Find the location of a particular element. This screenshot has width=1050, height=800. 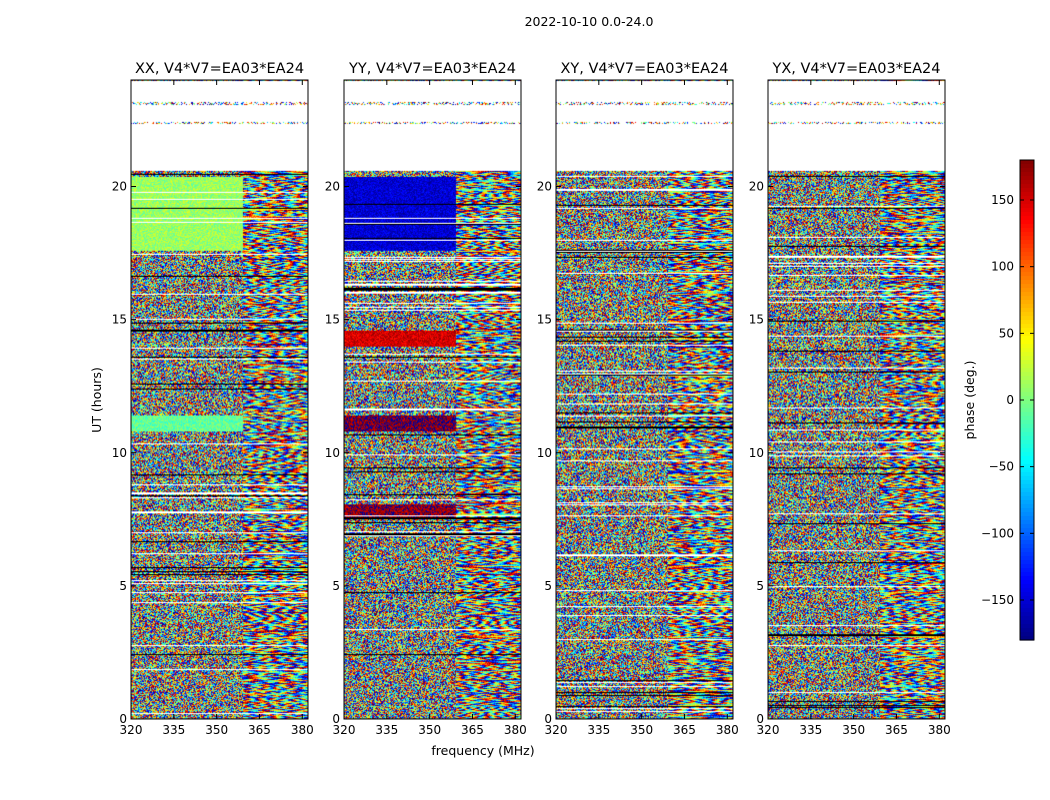

colorbar-tick-label: 50 is located at coordinates (1006, 333).